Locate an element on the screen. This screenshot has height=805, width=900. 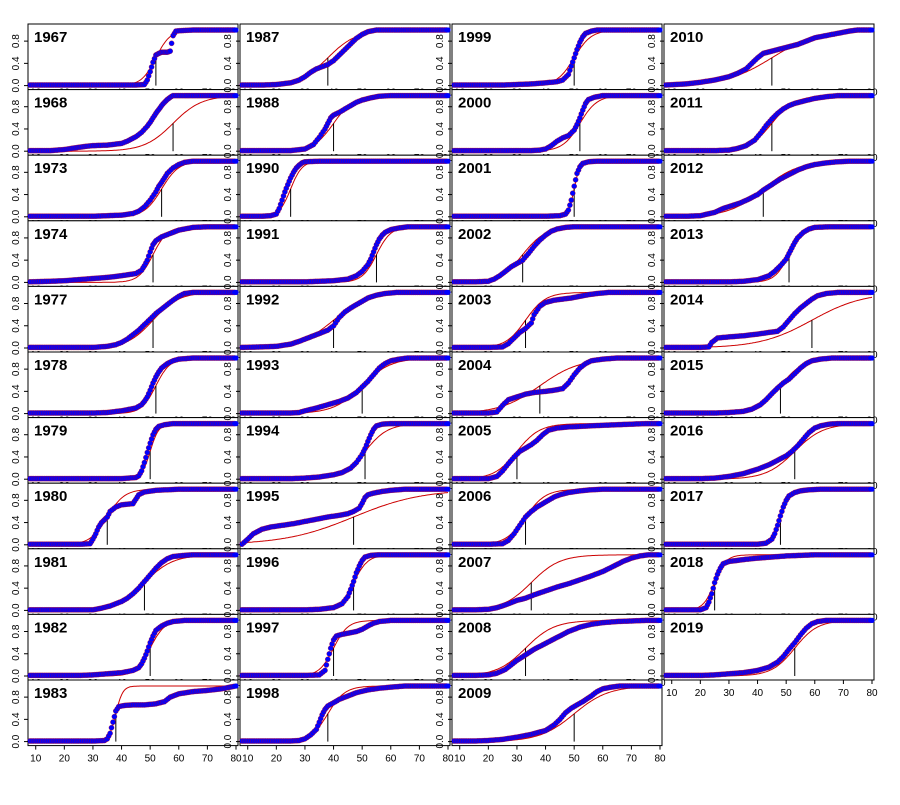
panel-year-label: 2003 is located at coordinates (474, 299).